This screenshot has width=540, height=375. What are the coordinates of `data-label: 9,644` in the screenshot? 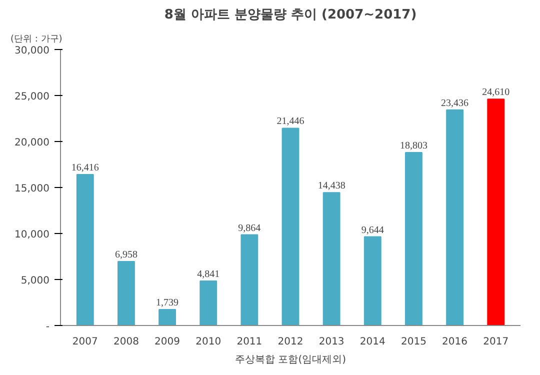 It's located at (372, 230).